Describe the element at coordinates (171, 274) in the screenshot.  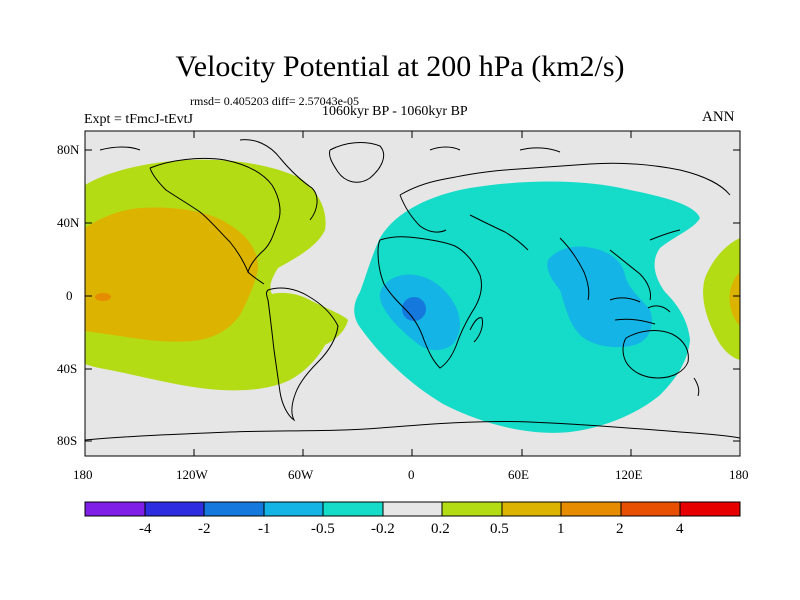
I see `pacific-positive-inner-region` at that location.